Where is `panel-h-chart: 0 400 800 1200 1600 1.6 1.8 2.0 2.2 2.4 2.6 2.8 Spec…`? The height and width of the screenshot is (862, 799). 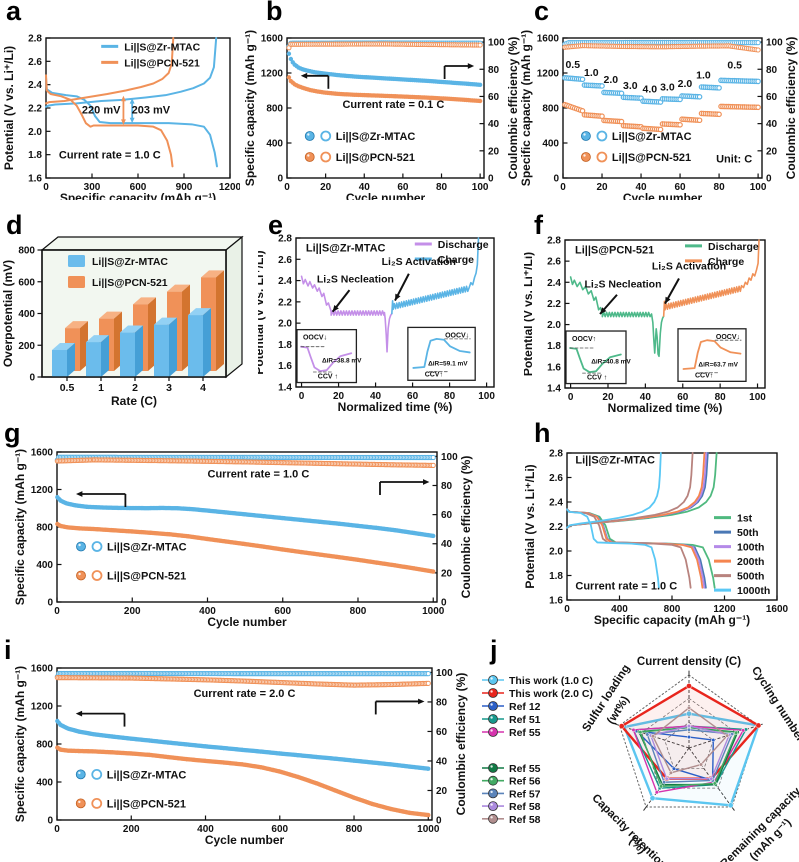 panel-h-chart: 0 400 800 1200 1600 1.6 1.8 2.0 2.2 2.4 2.6 2.8 Spec… is located at coordinates (656, 538).